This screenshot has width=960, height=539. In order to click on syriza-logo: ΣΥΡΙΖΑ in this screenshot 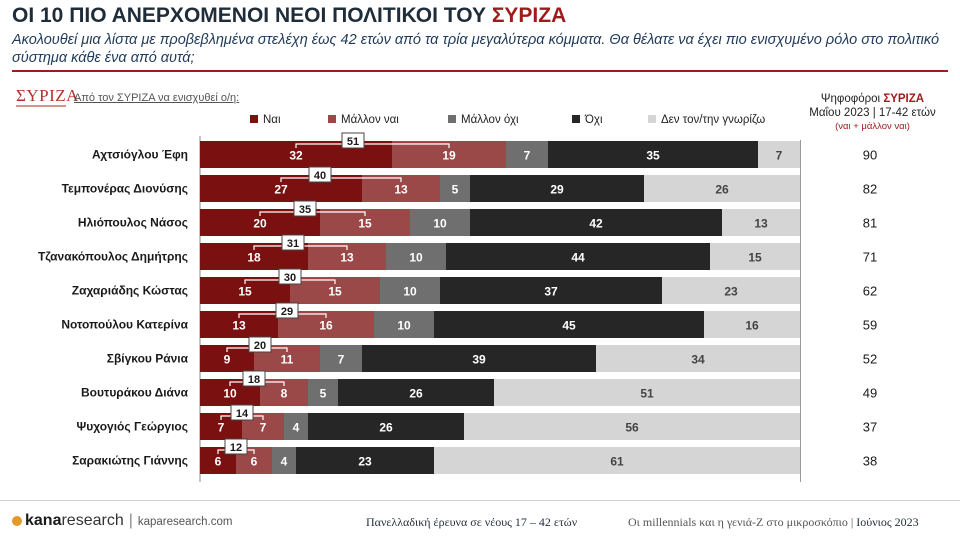, I will do `click(47, 95)`.